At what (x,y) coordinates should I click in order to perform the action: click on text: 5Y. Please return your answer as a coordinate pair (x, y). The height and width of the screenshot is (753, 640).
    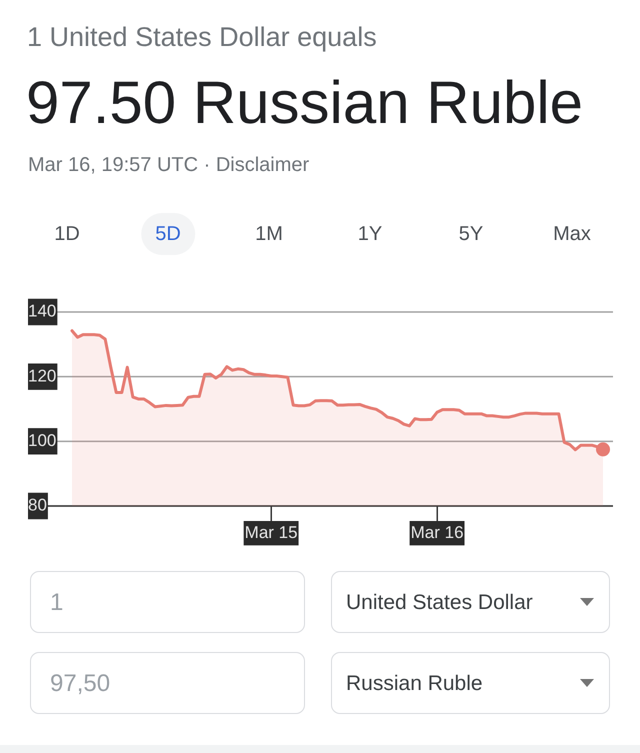
    Looking at the image, I should click on (471, 234).